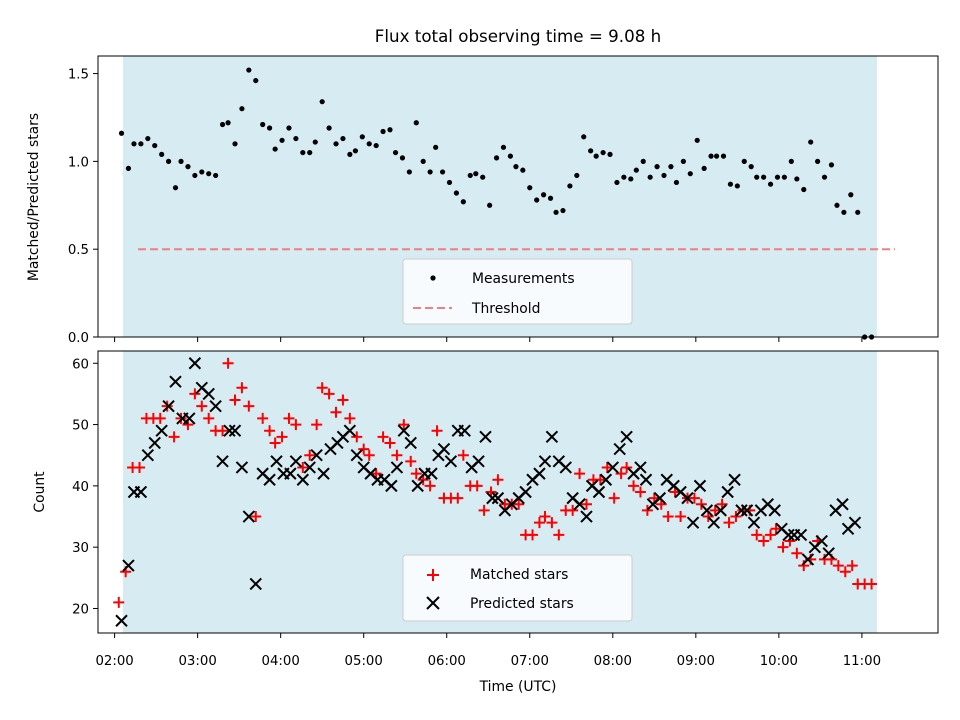 Image resolution: width=960 pixels, height=720 pixels. What do you see at coordinates (78, 162) in the screenshot?
I see `y-tick-label: 1.0` at bounding box center [78, 162].